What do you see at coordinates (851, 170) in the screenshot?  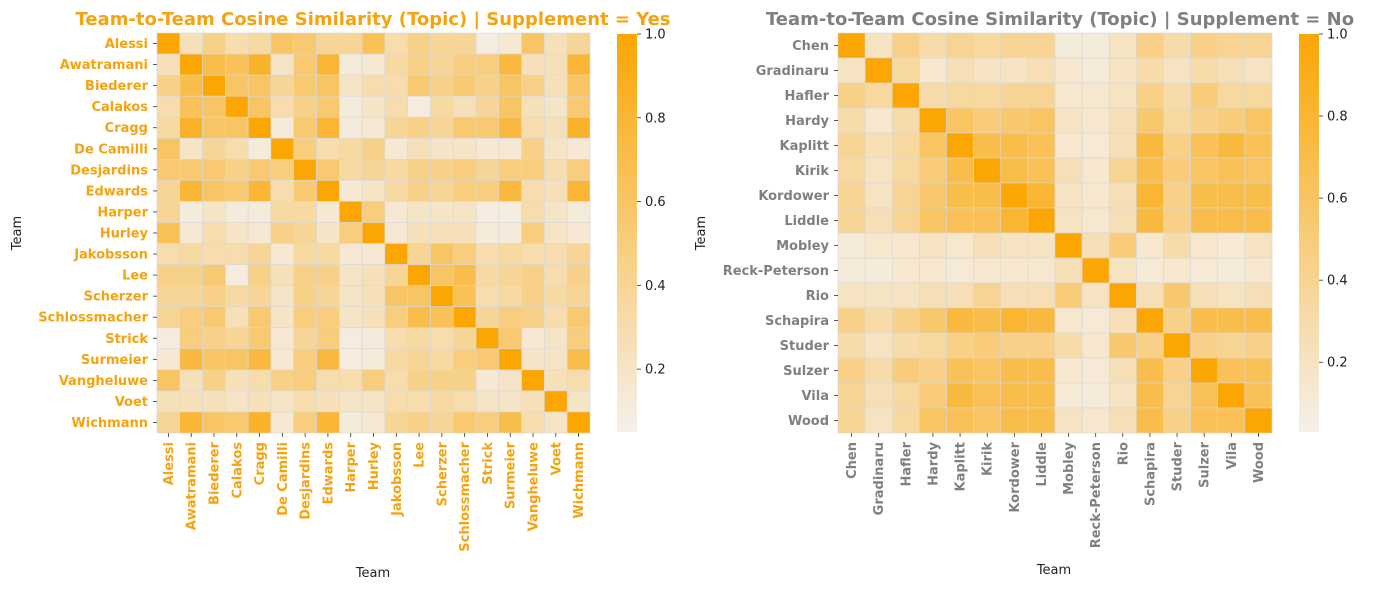 I see `cell-Kirik-Chen` at bounding box center [851, 170].